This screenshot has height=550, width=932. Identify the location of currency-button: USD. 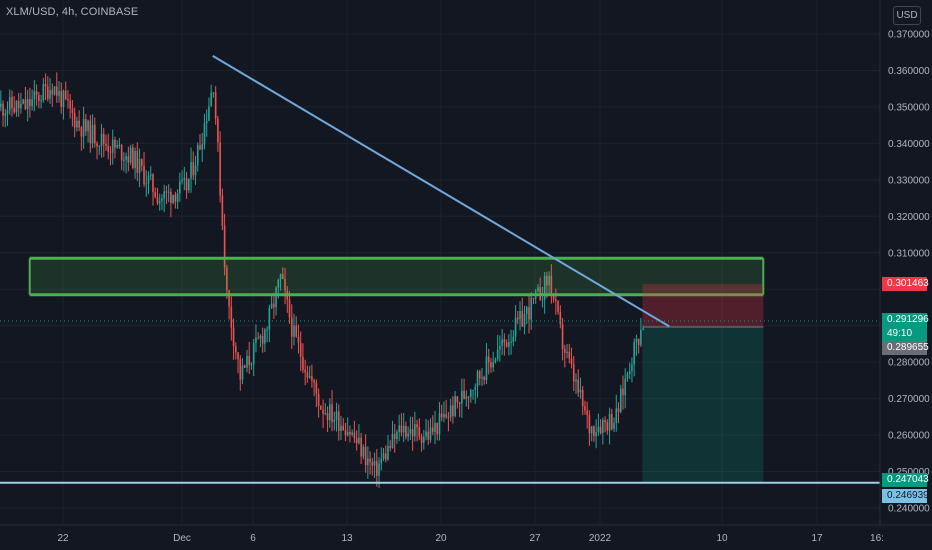
(907, 15).